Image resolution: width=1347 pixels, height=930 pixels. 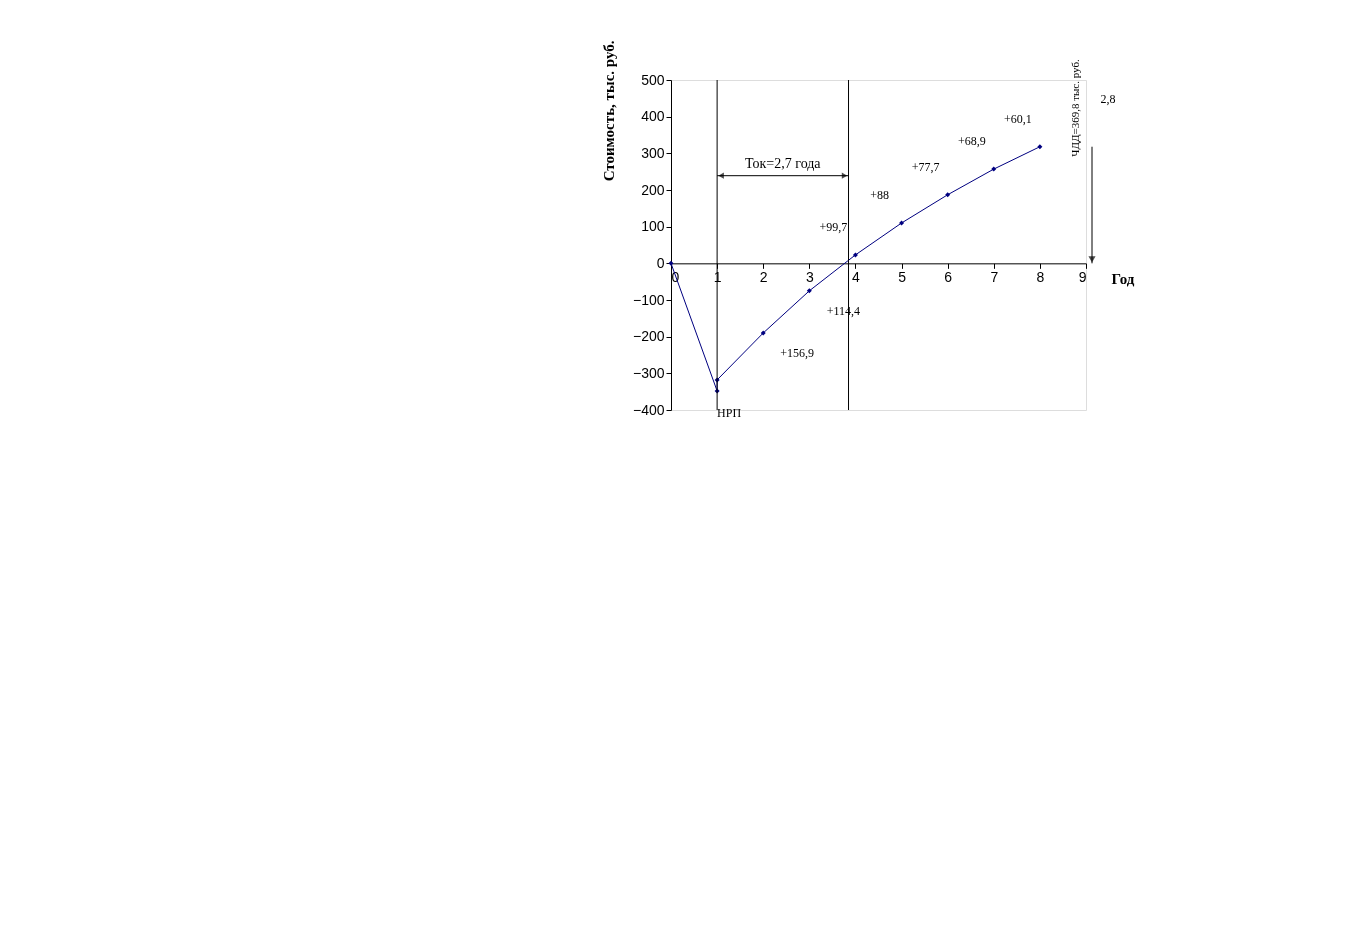 I want to click on y-axis-title: Стоимость, тыс. руб., so click(x=608, y=111).